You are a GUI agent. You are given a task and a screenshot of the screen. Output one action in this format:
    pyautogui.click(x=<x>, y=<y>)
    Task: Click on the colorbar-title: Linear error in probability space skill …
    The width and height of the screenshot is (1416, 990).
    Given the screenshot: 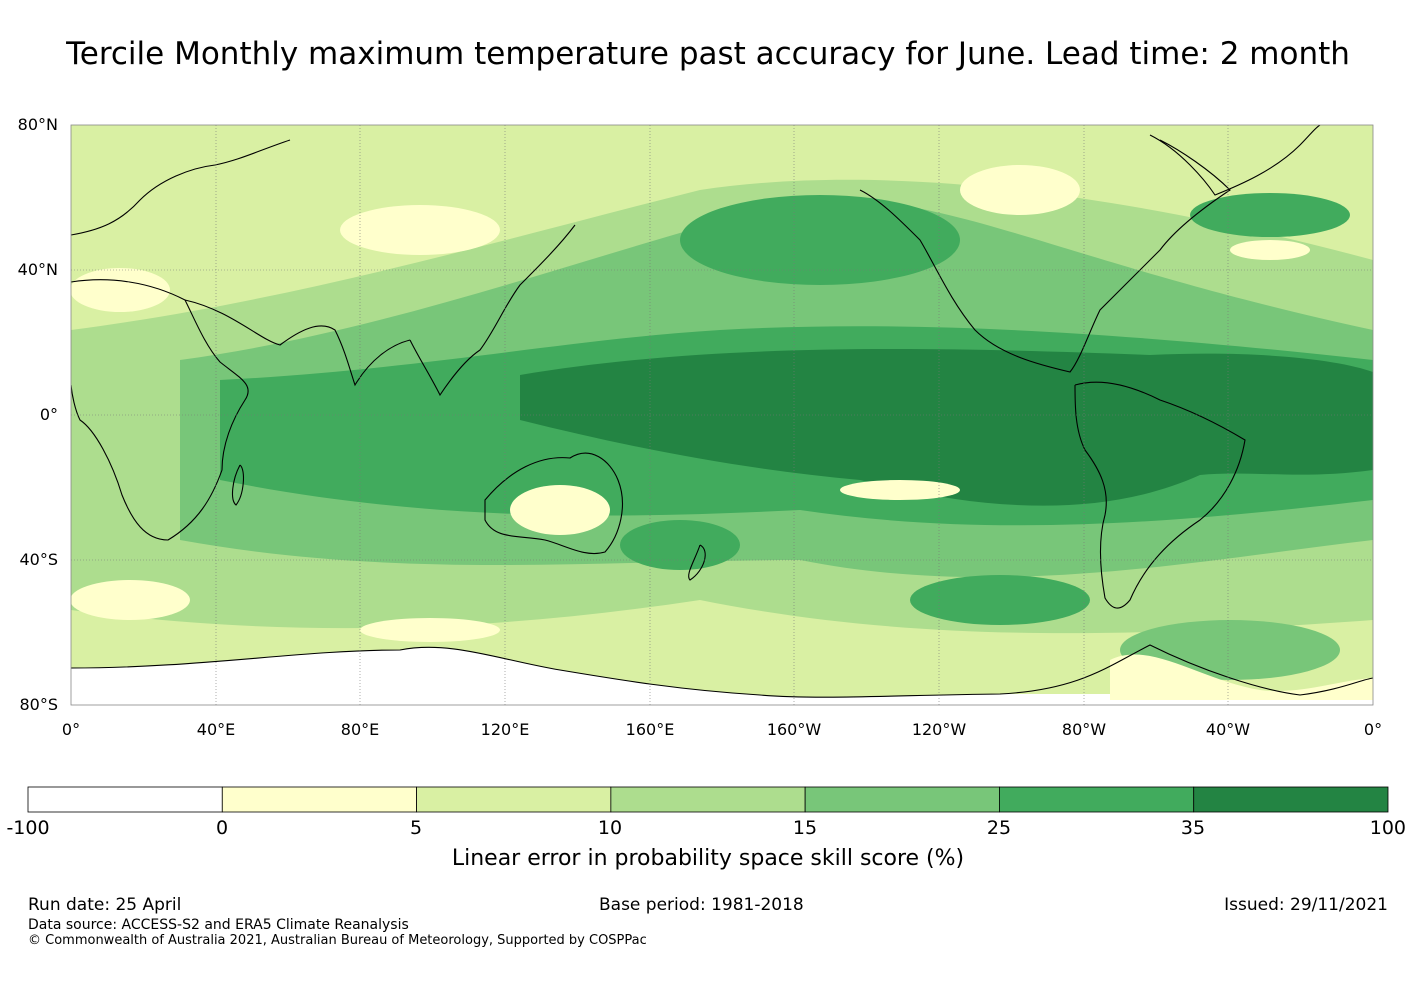 What is the action you would take?
    pyautogui.click(x=708, y=858)
    